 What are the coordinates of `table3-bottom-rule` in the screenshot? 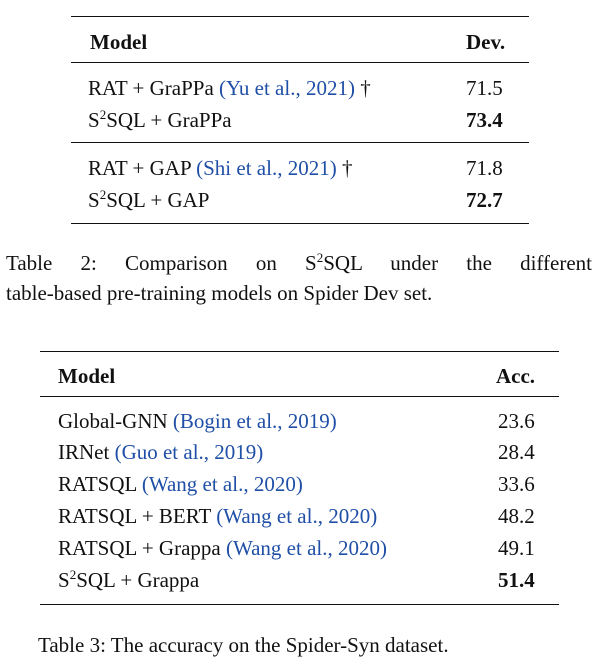 It's located at (299, 604).